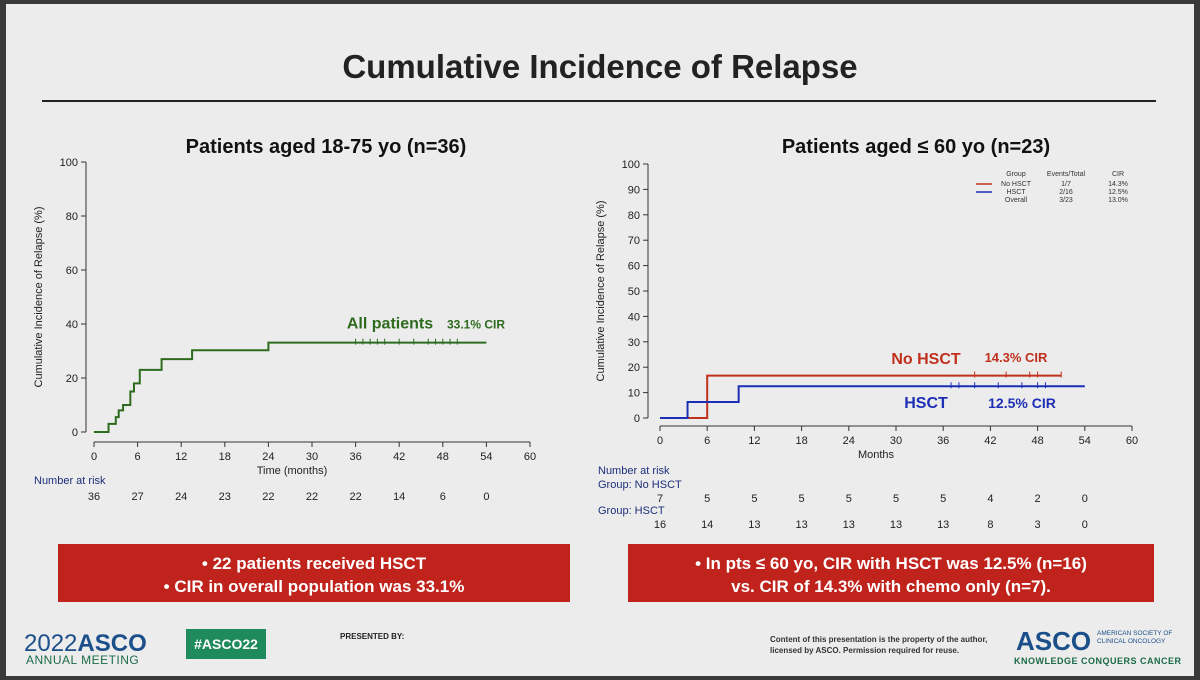 The image size is (1200, 680). I want to click on hsct-label: HSCT, so click(926, 403).